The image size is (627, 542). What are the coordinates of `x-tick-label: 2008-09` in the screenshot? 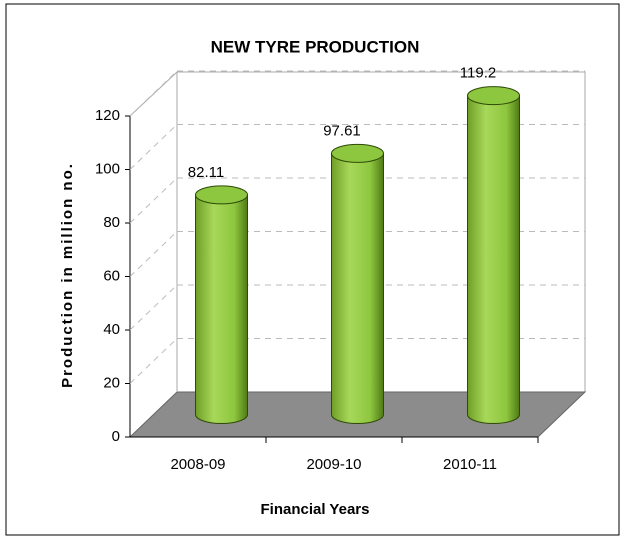 It's located at (197, 464).